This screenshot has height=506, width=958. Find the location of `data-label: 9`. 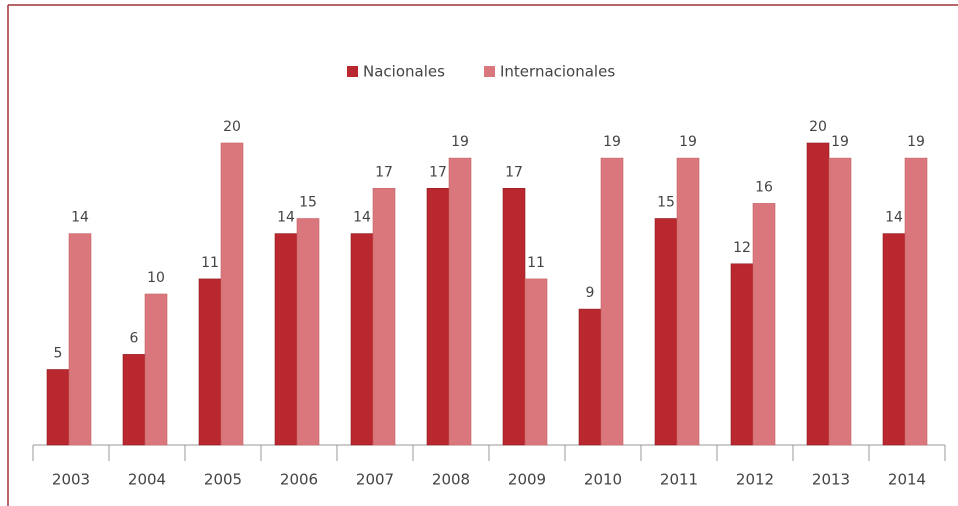

data-label: 9 is located at coordinates (590, 293).